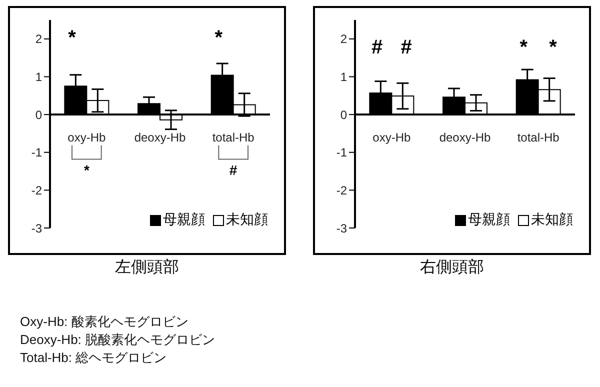 This screenshot has width=600, height=387. Describe the element at coordinates (118, 340) in the screenshot. I see `text: Deoxy-Hb: 脱酸素化ヘモグロビン` at that location.